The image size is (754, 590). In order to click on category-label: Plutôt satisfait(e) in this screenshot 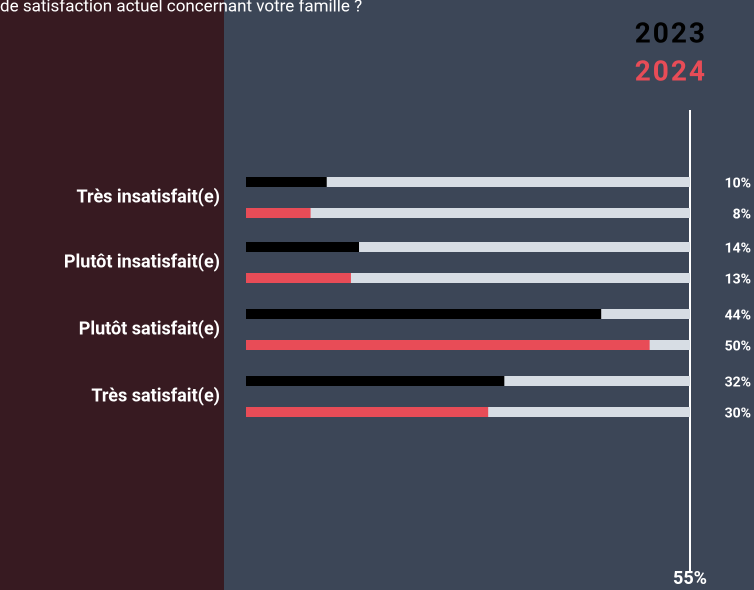, I will do `click(149, 328)`.